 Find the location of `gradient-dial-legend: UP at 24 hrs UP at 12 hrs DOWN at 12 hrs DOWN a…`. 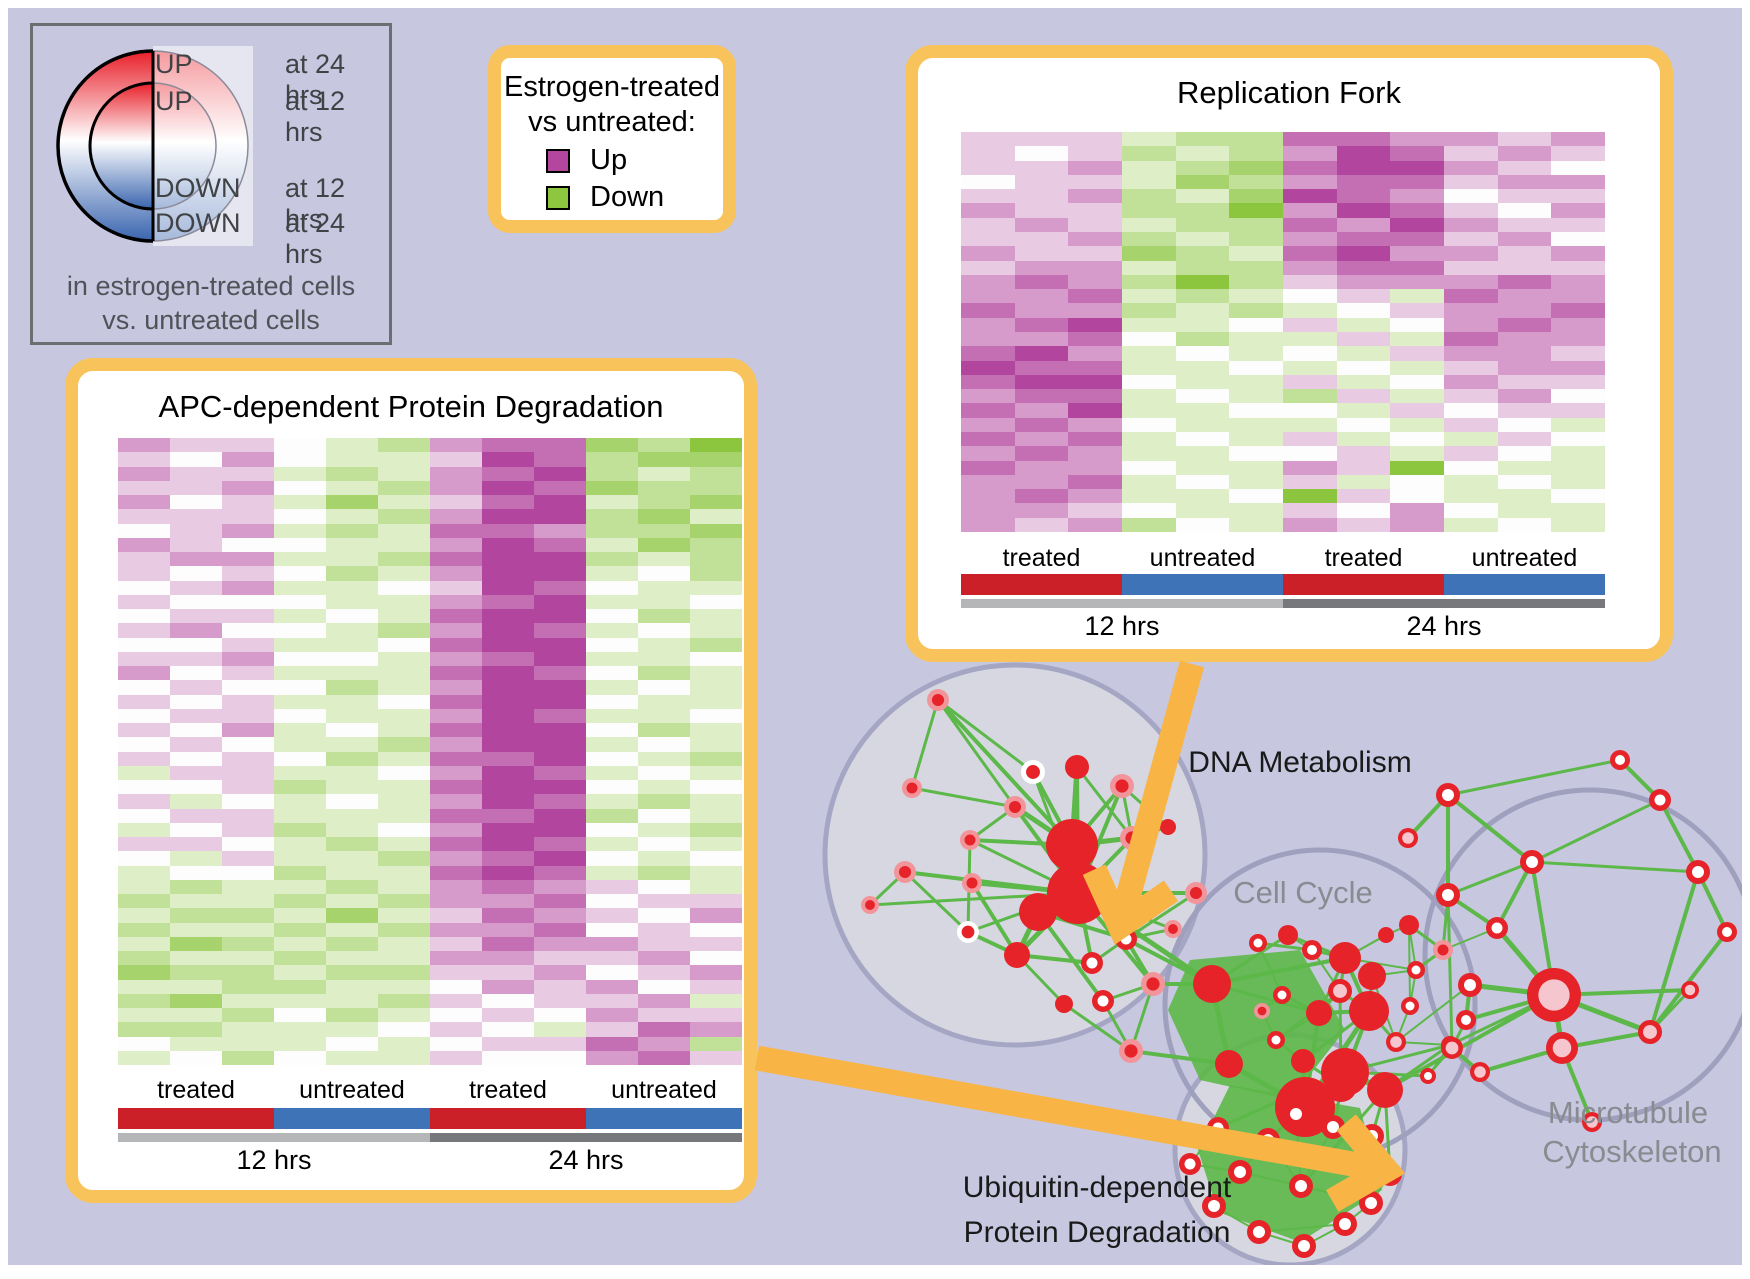

gradient-dial-legend: UP at 24 hrs UP at 12 hrs DOWN at 12 hrs DOWN a… is located at coordinates (211, 184).